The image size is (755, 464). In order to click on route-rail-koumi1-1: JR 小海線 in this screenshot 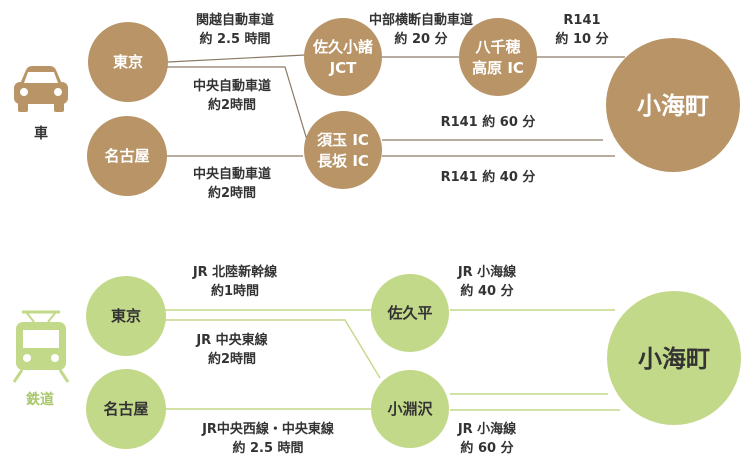, I will do `click(487, 272)`.